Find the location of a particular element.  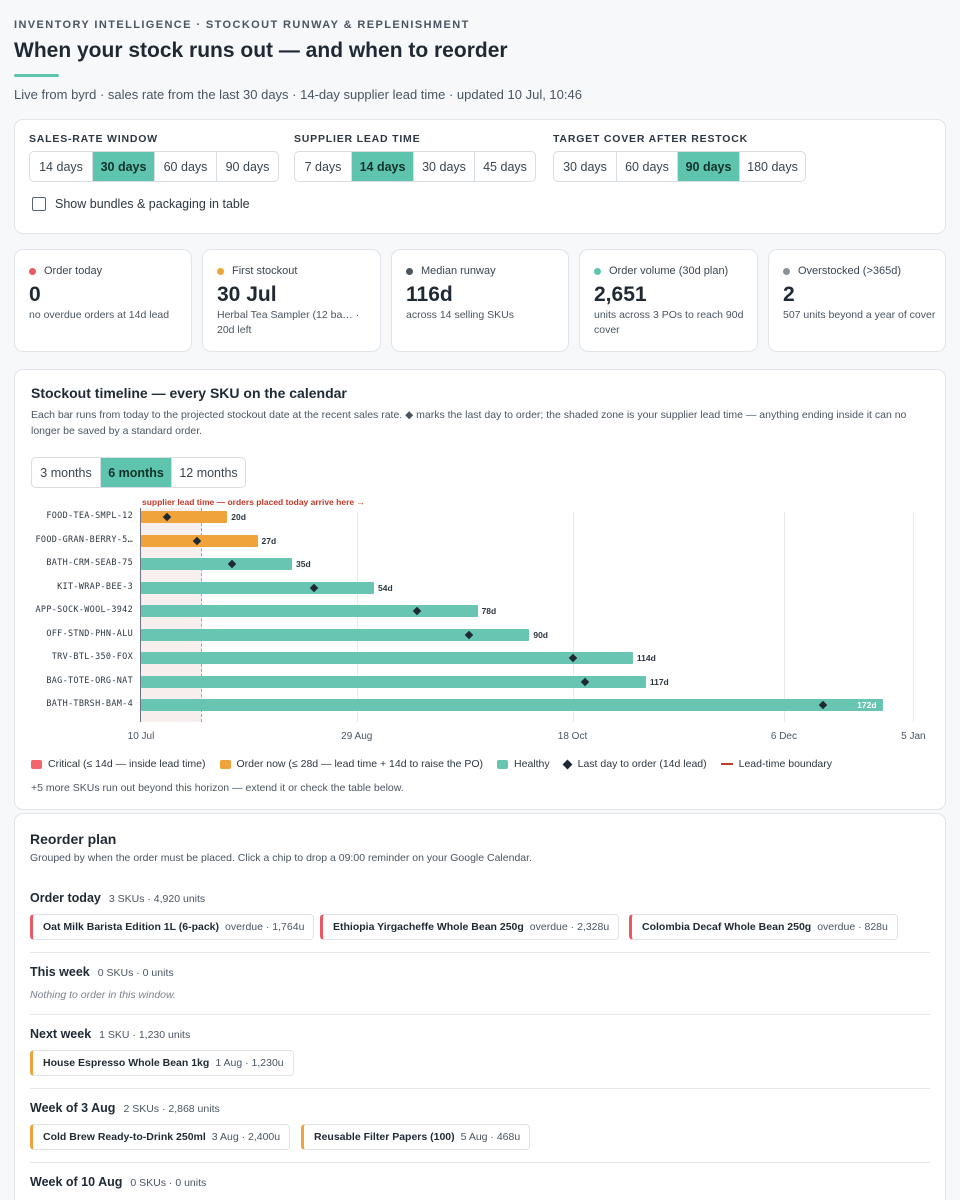

x-tick-label: 10 Jul is located at coordinates (141, 736).